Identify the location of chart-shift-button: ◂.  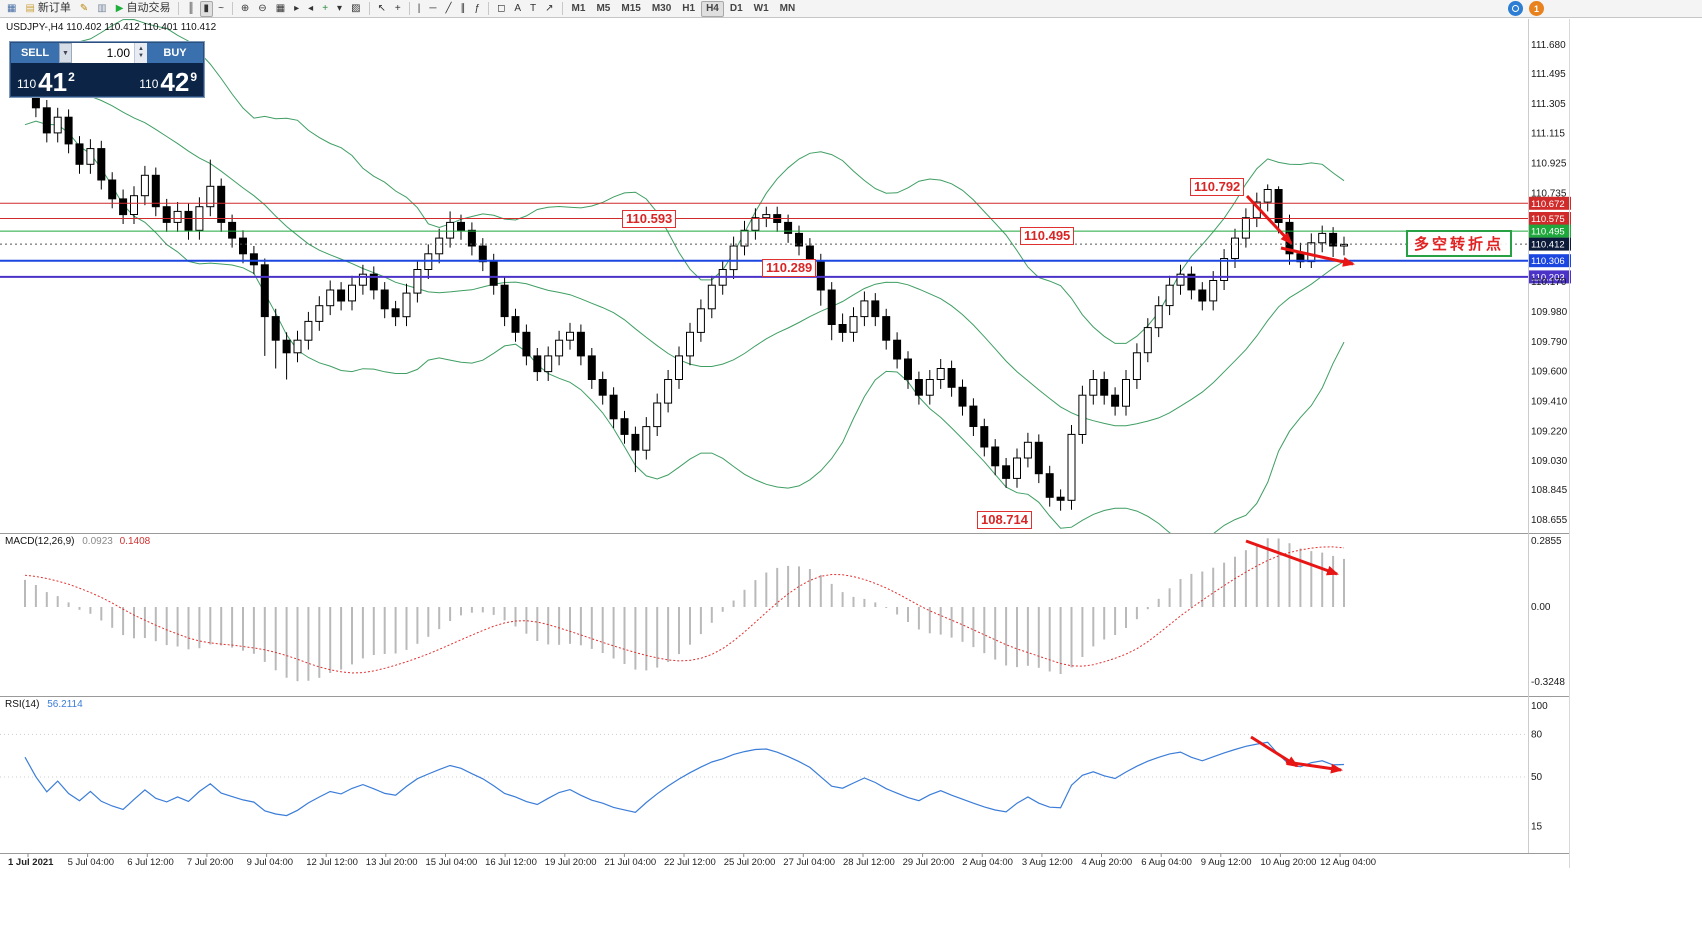
(310, 9).